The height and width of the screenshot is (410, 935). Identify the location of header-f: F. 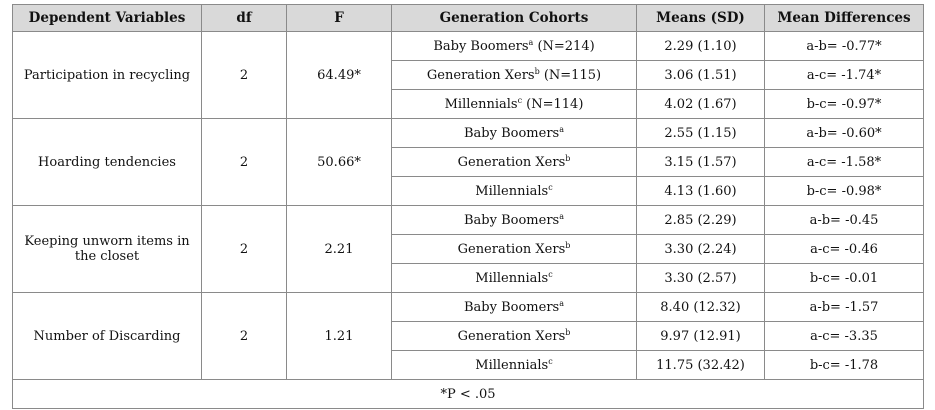
(339, 18).